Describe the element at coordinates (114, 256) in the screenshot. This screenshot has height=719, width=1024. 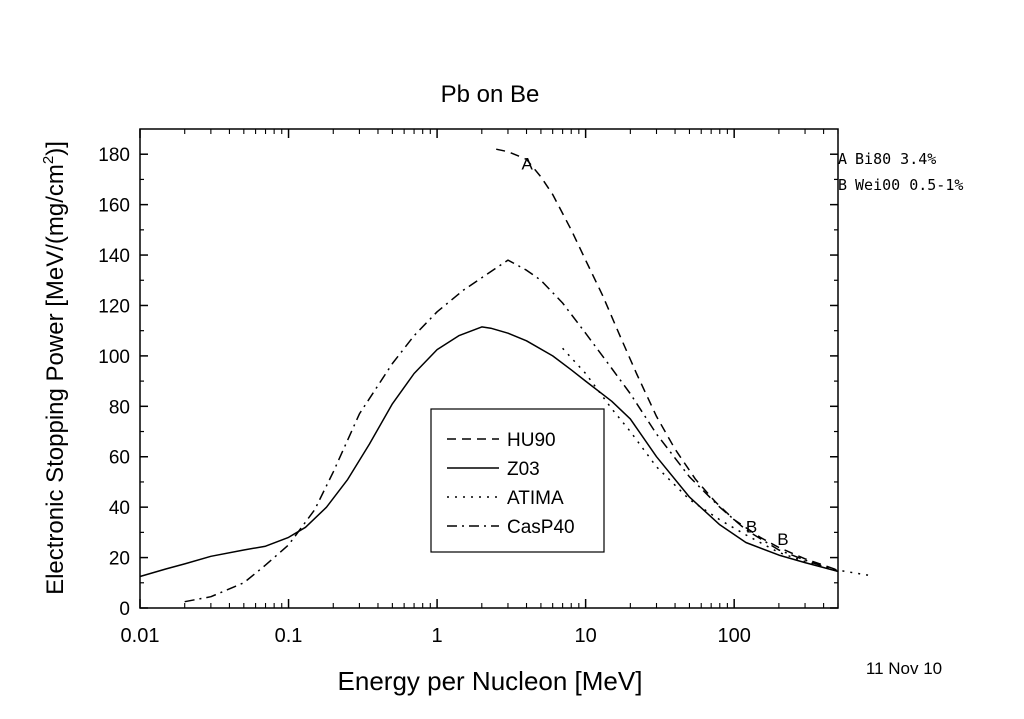
I see `y-tick-label: 140` at that location.